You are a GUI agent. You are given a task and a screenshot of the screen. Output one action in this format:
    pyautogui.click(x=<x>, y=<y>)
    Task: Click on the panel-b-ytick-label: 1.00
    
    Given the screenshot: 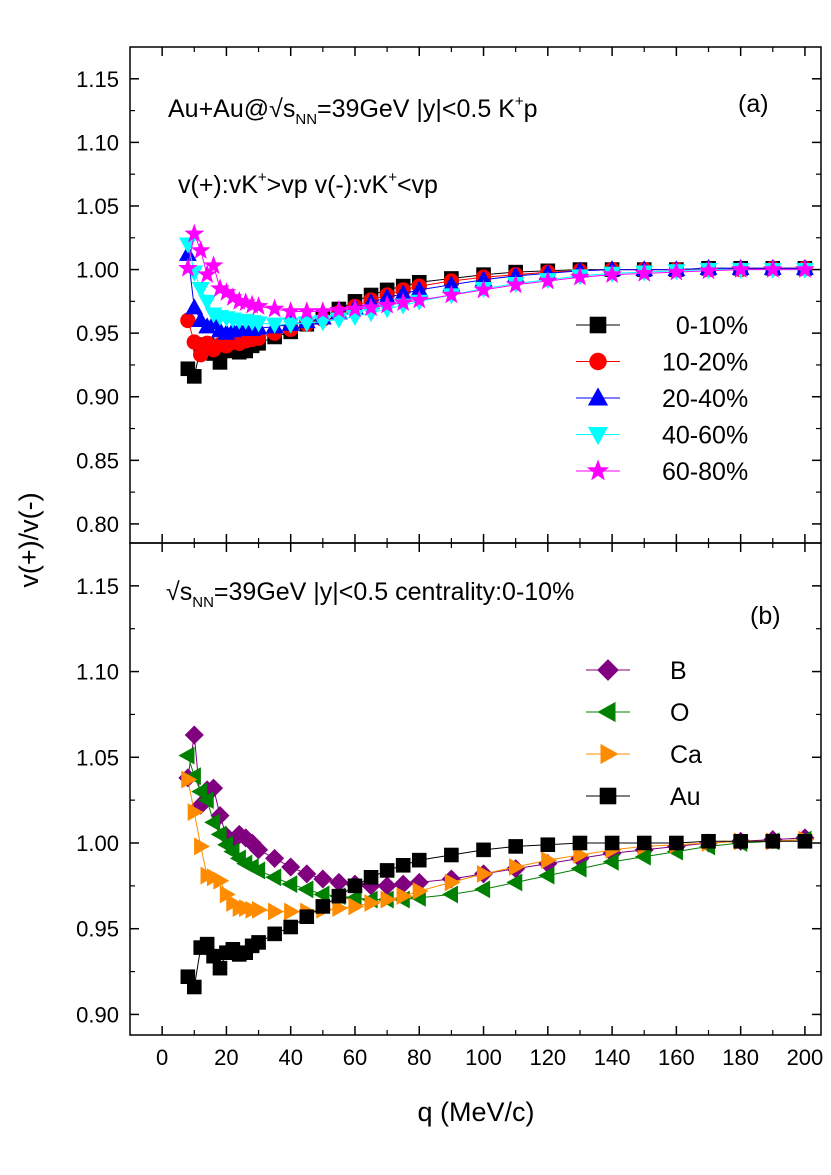 What is the action you would take?
    pyautogui.click(x=97, y=843)
    